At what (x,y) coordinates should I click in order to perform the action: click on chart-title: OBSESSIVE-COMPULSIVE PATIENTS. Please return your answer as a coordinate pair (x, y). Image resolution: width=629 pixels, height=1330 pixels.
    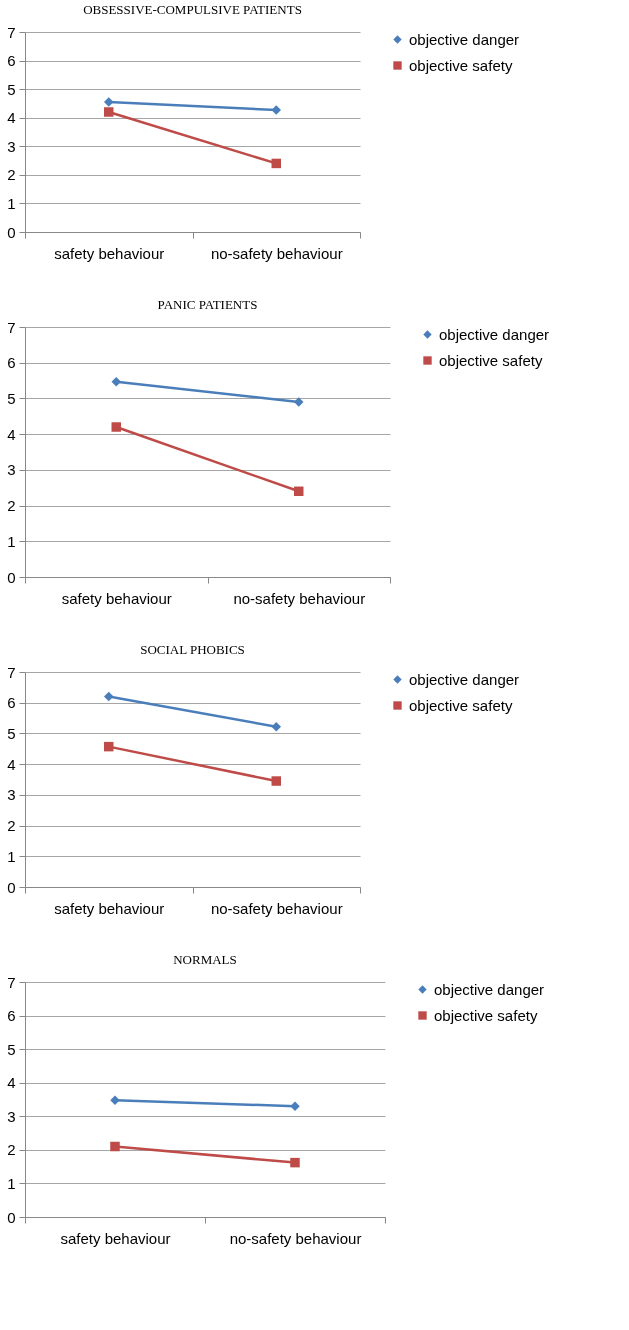
    Looking at the image, I should click on (192, 9).